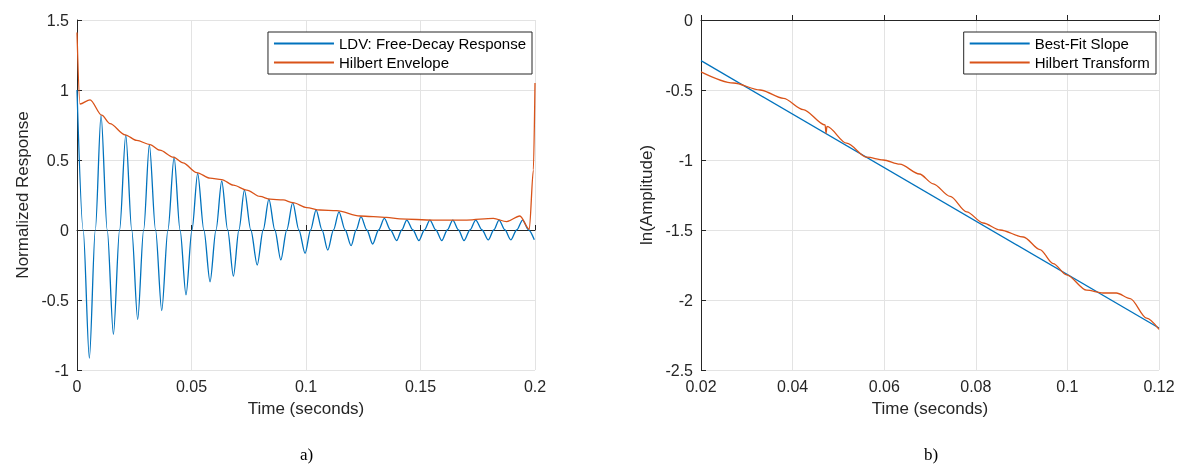 Image resolution: width=1184 pixels, height=476 pixels. Describe the element at coordinates (22, 195) in the screenshot. I see `y-axis-title: Normalized Response` at that location.